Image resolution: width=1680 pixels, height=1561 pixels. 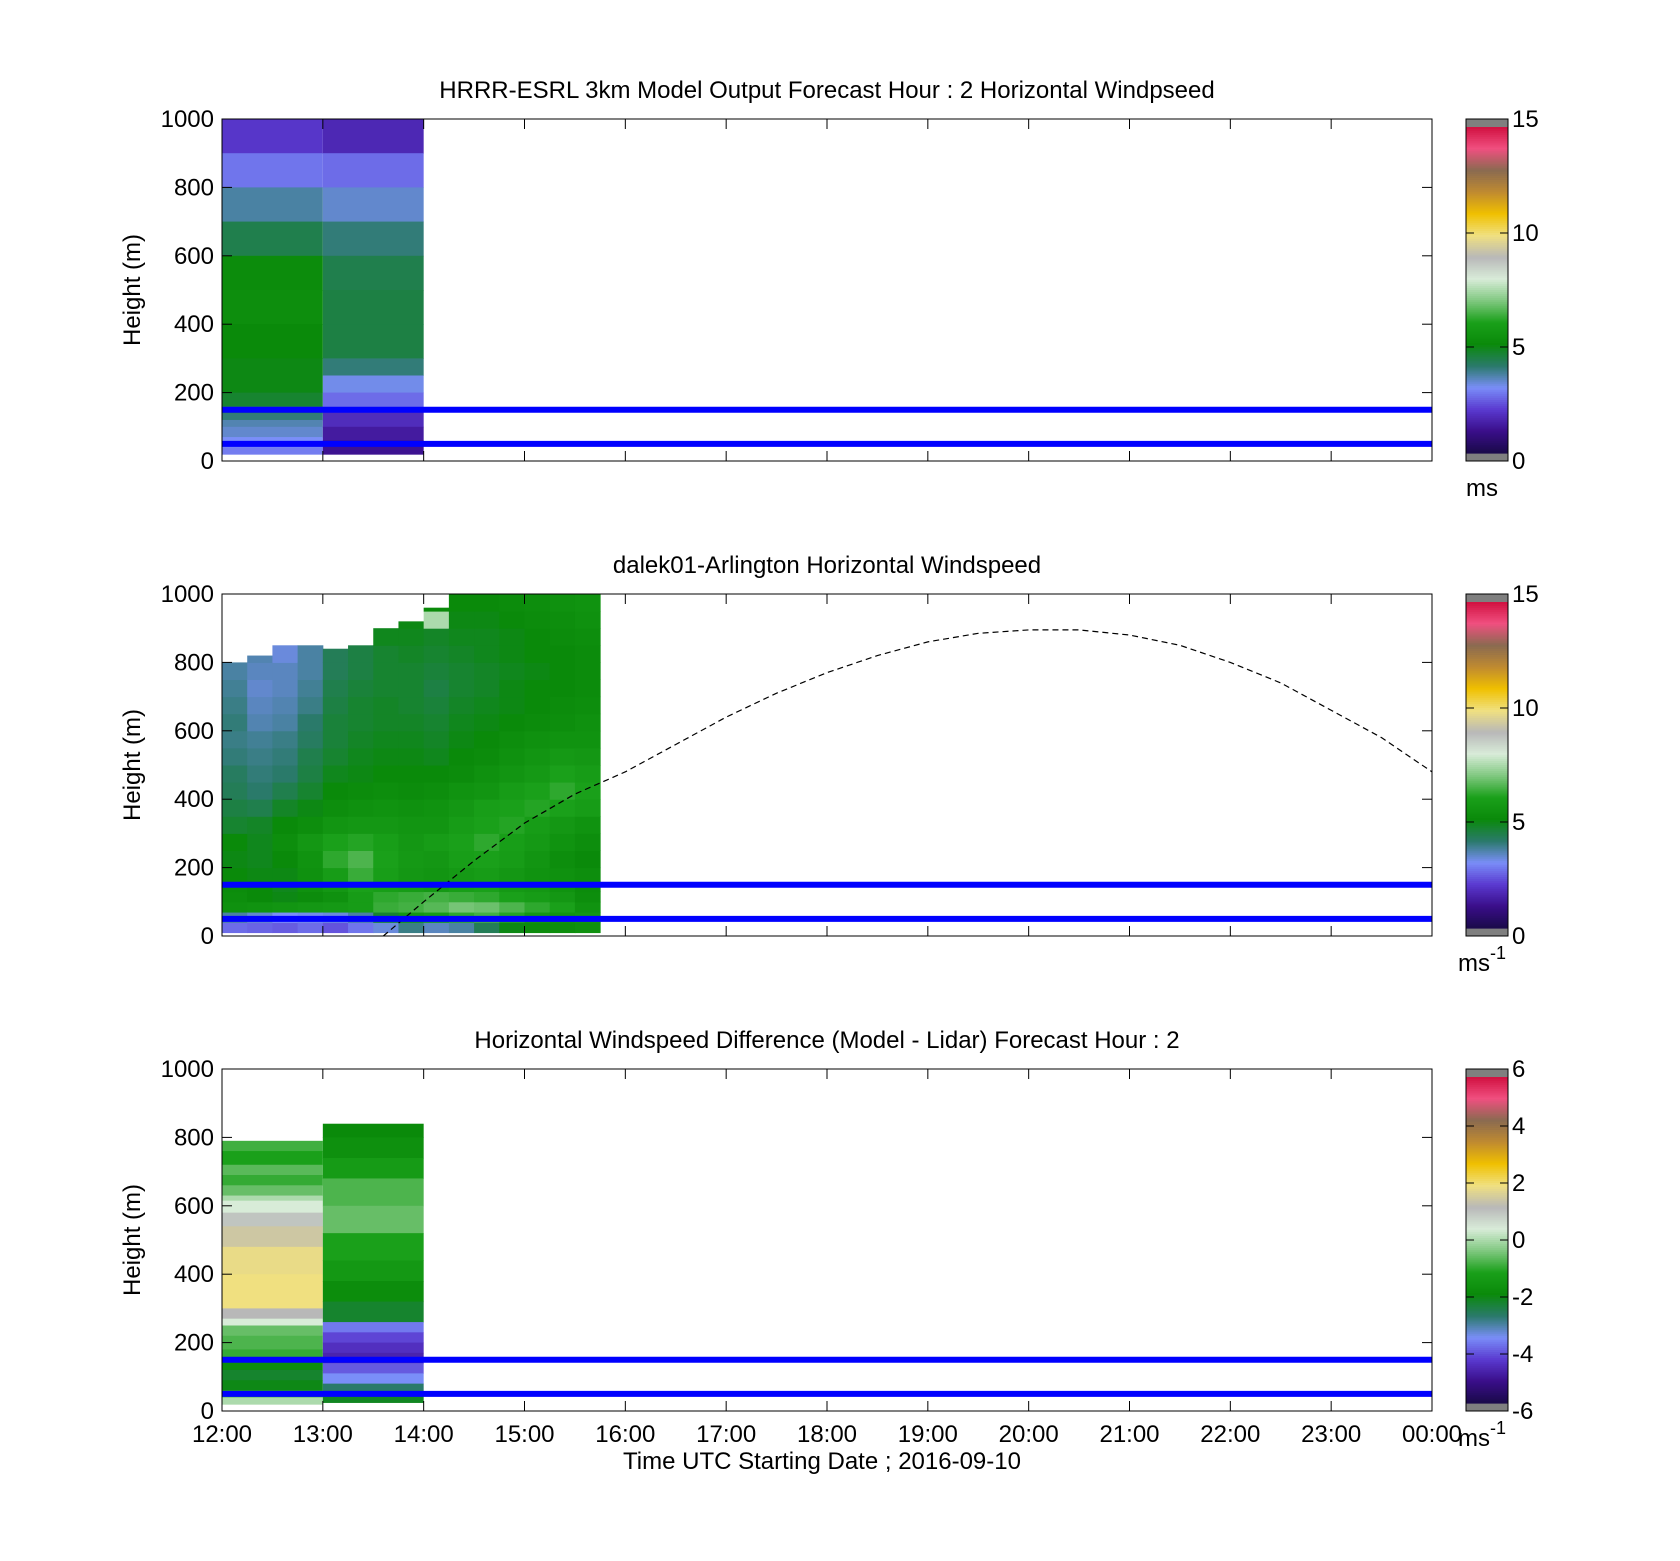 What do you see at coordinates (1522, 1411) in the screenshot?
I see `colorbar-tick-label: -6` at bounding box center [1522, 1411].